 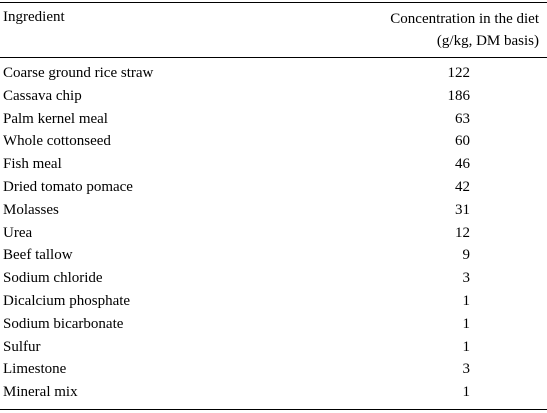 What do you see at coordinates (78, 73) in the screenshot?
I see `ingredient-name: Coarse ground rice straw` at bounding box center [78, 73].